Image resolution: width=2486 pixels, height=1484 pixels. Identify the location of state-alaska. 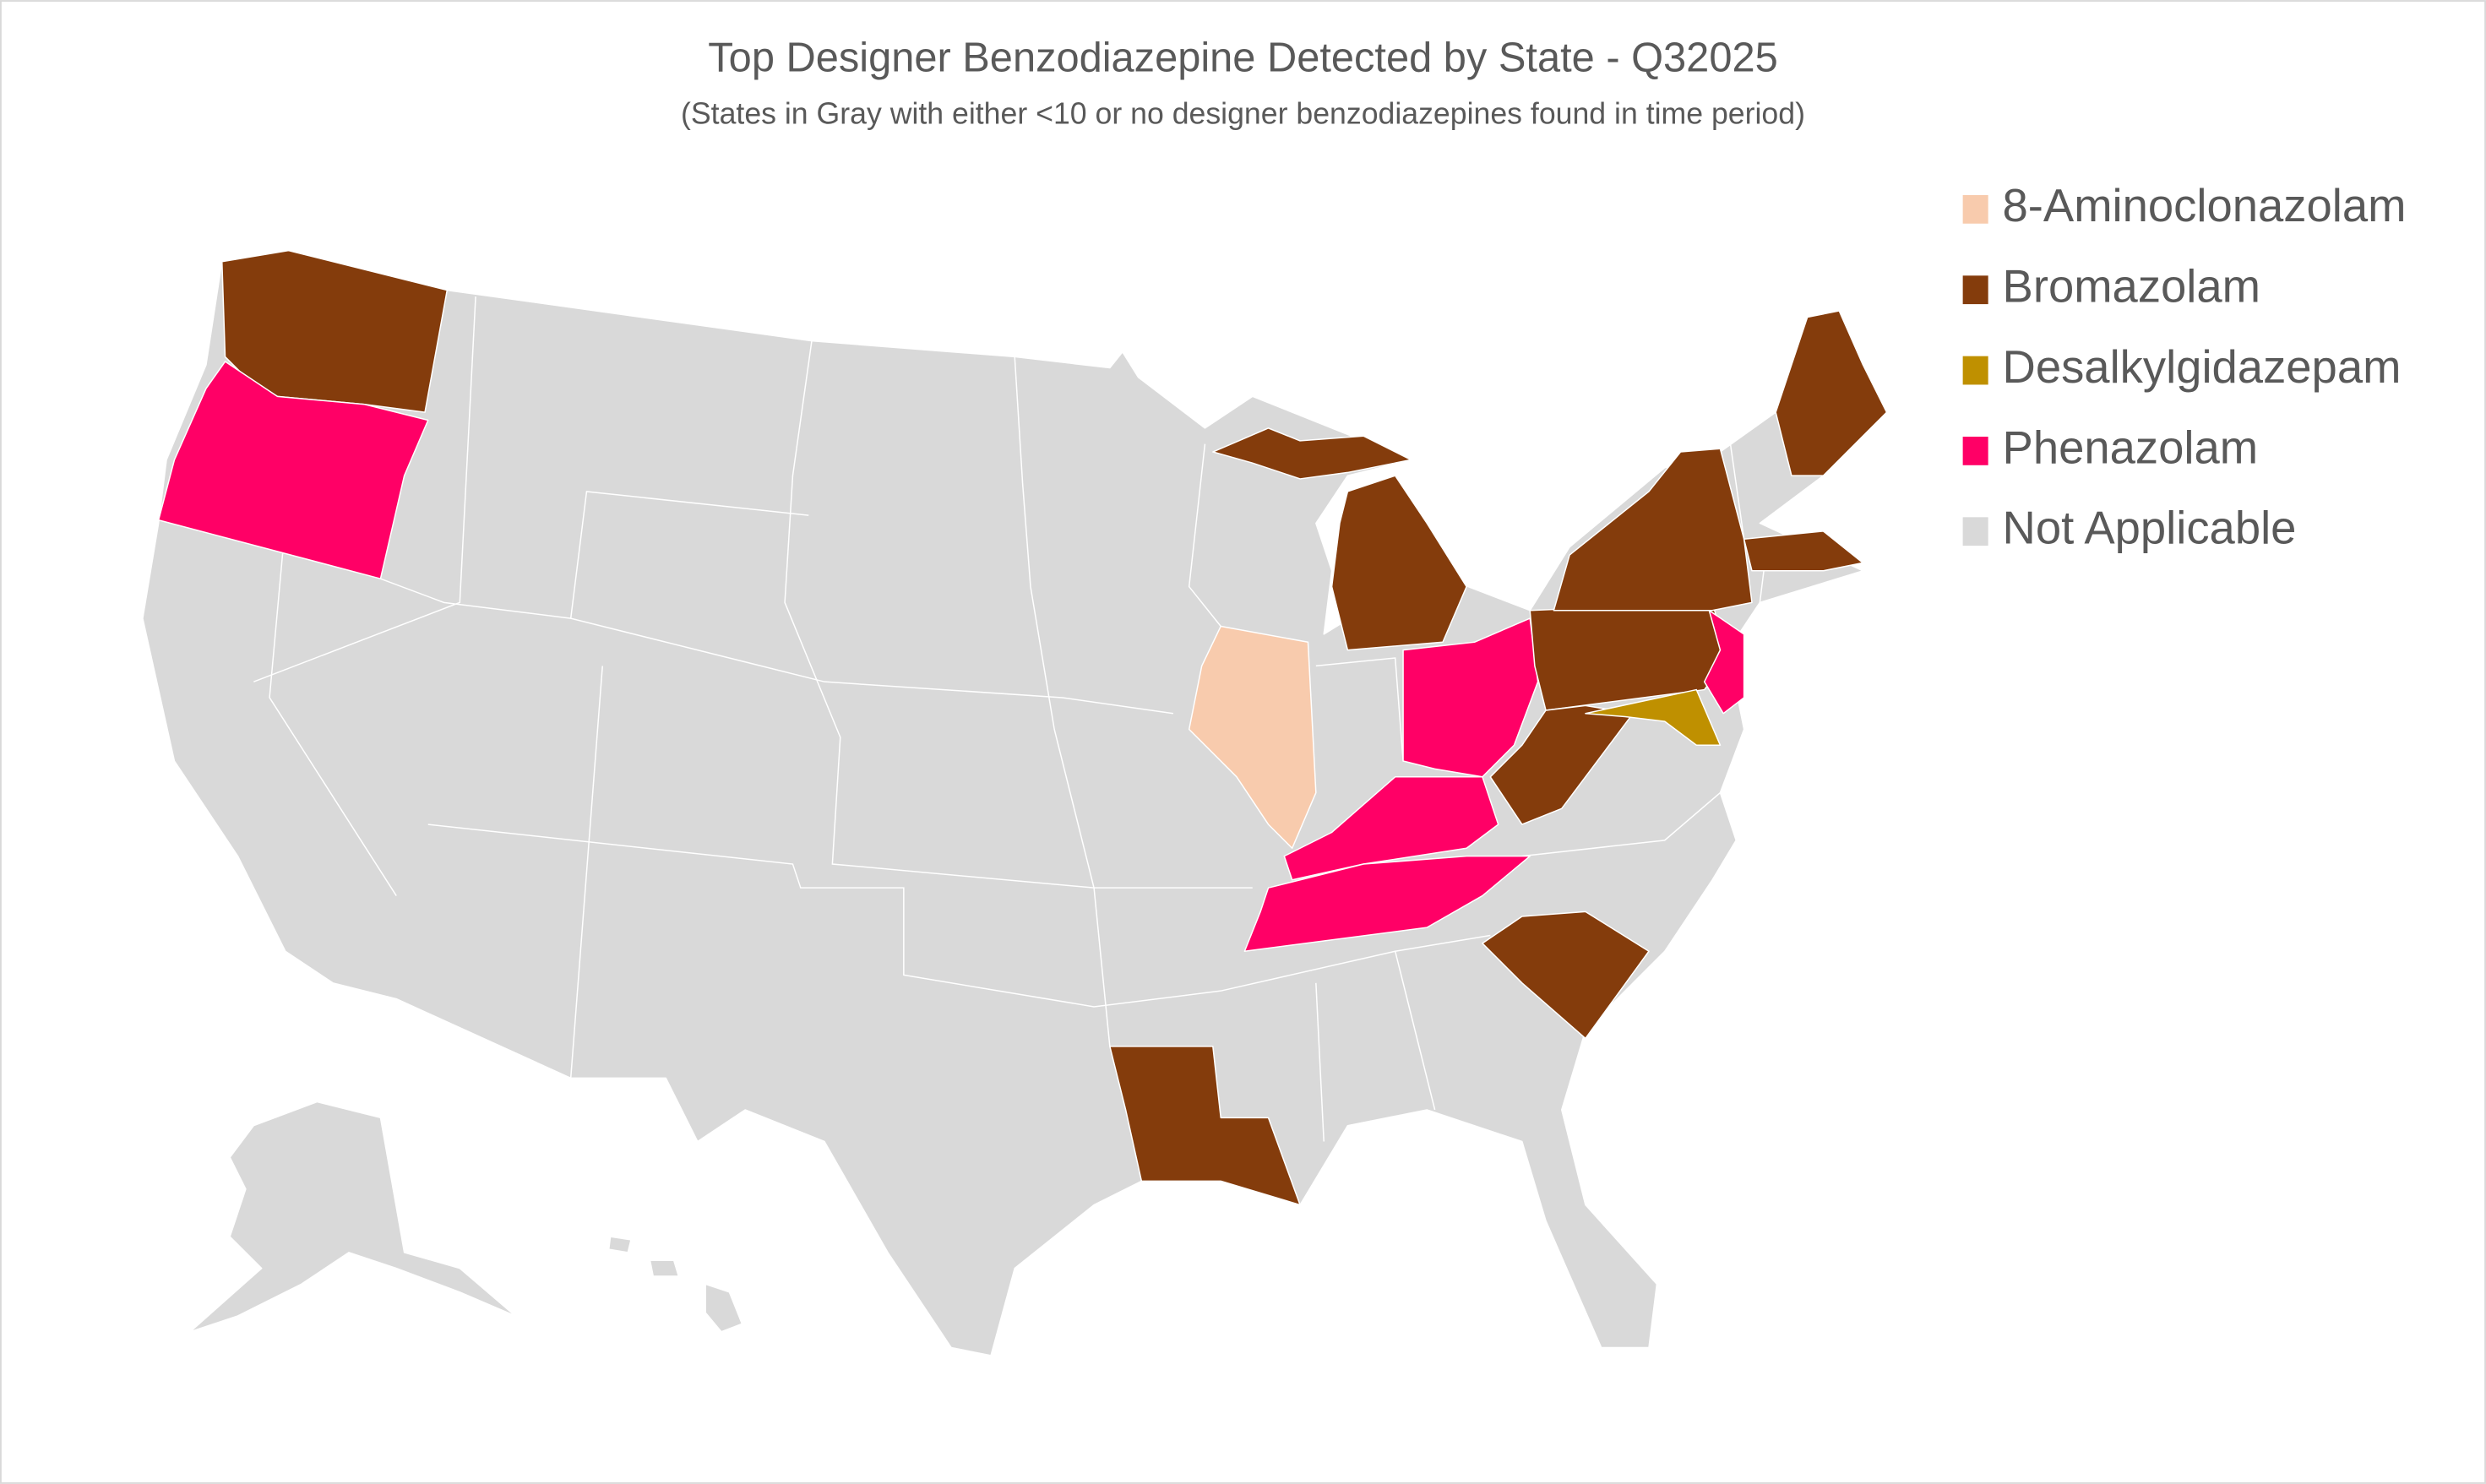
(352, 1217).